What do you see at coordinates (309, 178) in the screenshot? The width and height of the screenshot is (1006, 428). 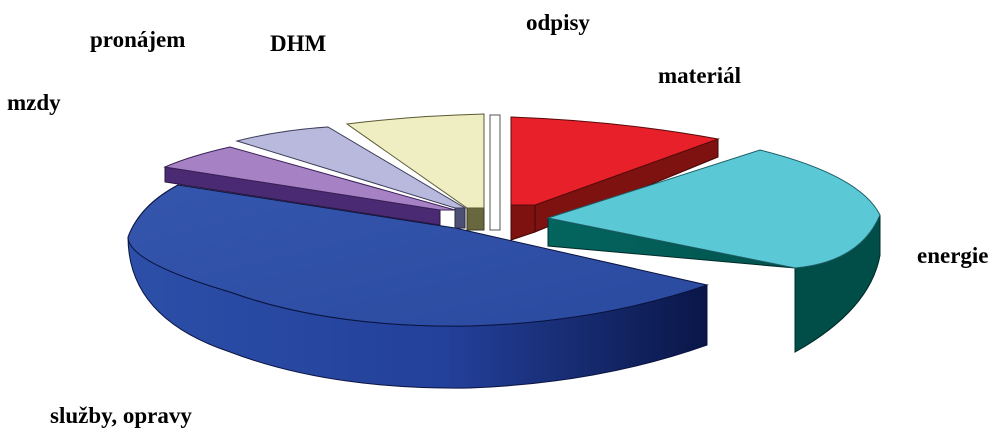 I see `slice-mzdy-top` at bounding box center [309, 178].